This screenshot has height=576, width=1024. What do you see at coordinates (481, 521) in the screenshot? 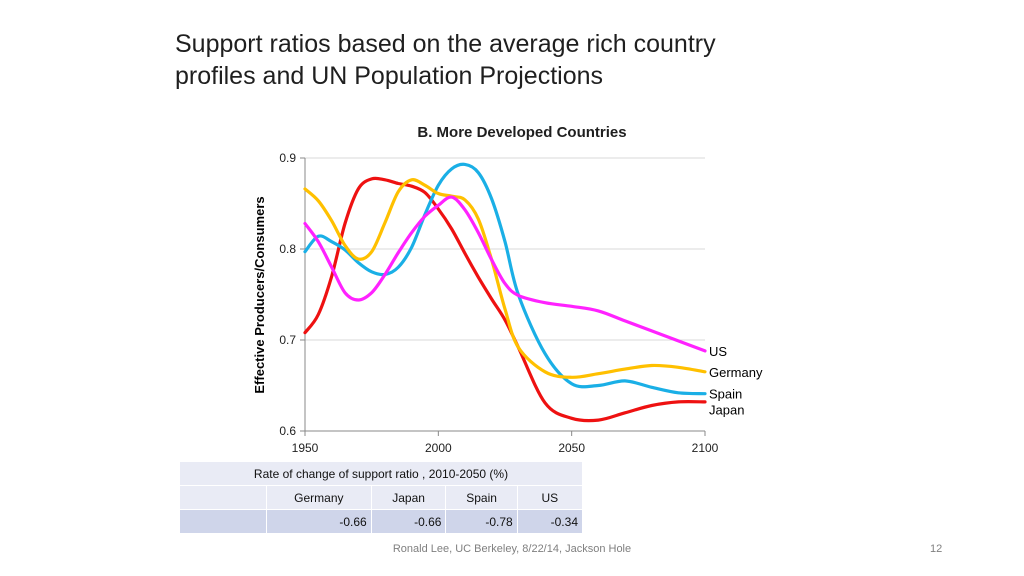
I see `table-value-spain: -0.78` at bounding box center [481, 521].